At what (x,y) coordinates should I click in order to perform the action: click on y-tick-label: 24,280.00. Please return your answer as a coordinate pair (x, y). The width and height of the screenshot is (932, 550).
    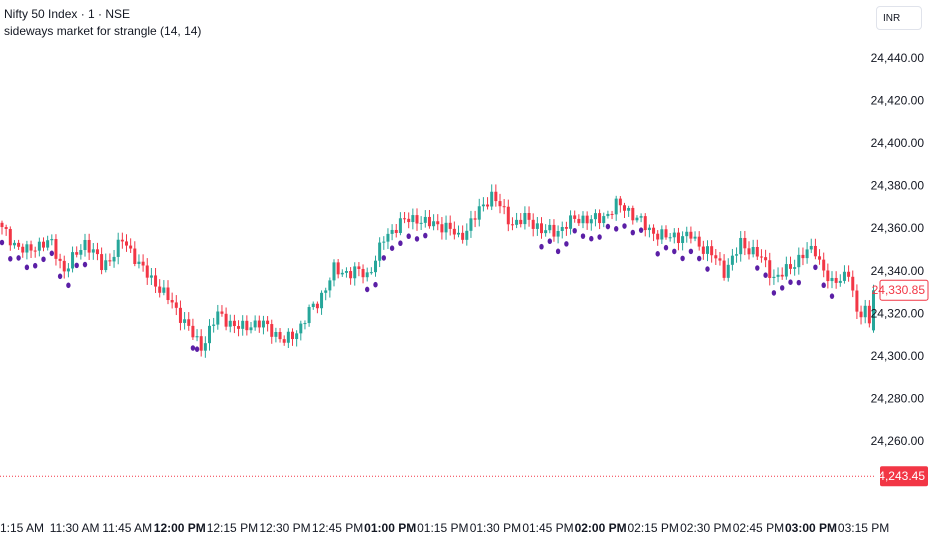
    Looking at the image, I should click on (898, 398).